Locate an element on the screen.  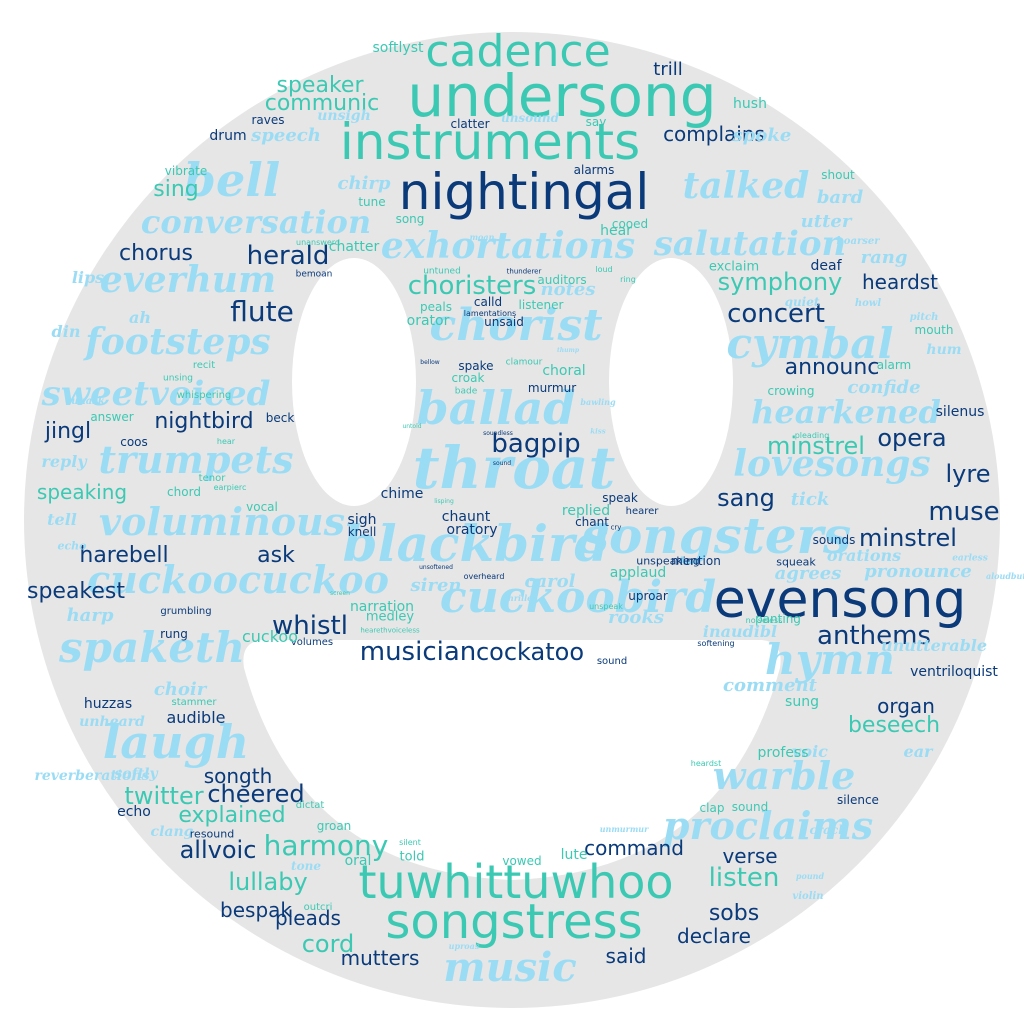
word-238: heardst is located at coordinates (706, 763).